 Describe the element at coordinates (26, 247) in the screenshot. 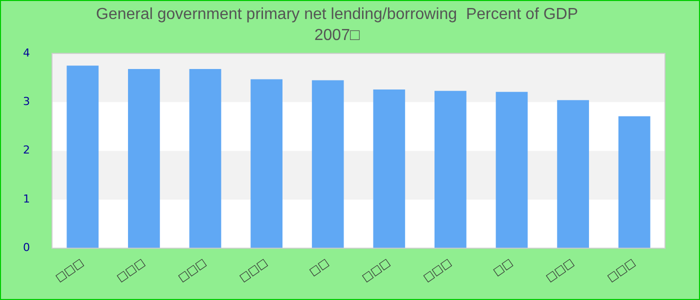

I see `y-tick-label: 0` at that location.